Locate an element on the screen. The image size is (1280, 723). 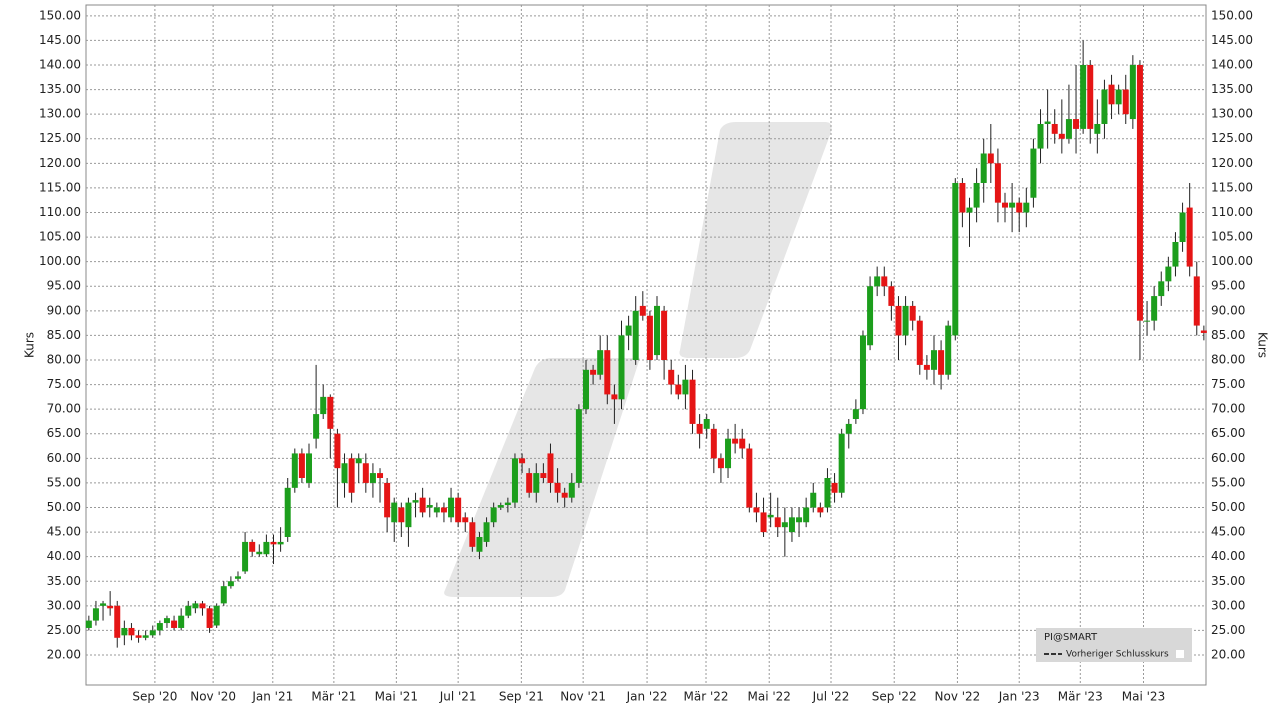
x-tick-label: Sep '22 is located at coordinates (894, 697).